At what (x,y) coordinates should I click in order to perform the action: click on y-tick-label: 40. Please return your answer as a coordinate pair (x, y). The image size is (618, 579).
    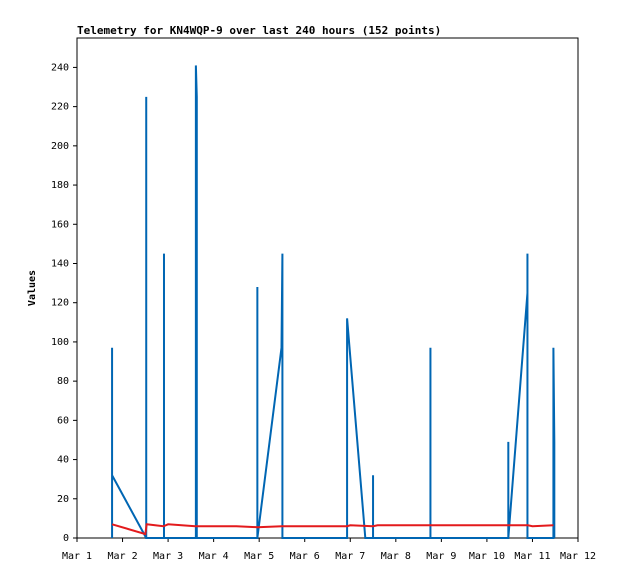
    Looking at the image, I should click on (63, 460).